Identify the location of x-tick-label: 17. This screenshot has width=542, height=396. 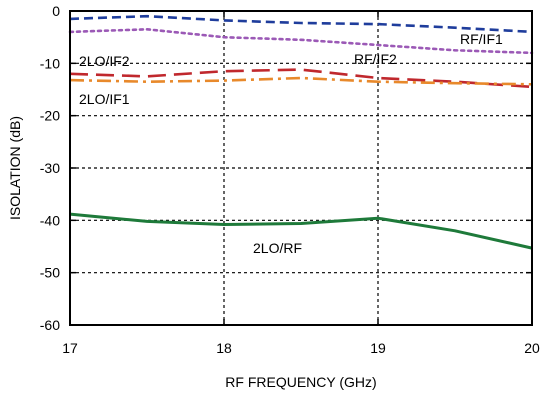
(70, 348).